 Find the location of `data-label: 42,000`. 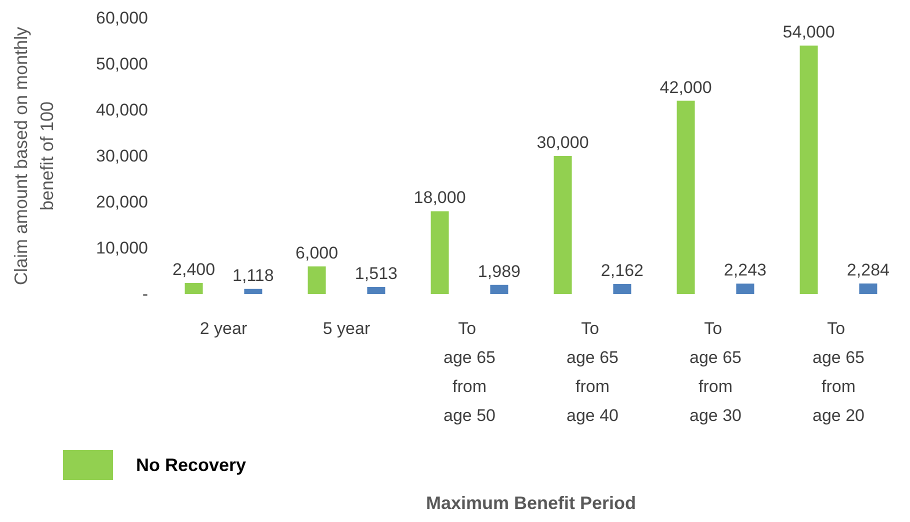

data-label: 42,000 is located at coordinates (686, 87).